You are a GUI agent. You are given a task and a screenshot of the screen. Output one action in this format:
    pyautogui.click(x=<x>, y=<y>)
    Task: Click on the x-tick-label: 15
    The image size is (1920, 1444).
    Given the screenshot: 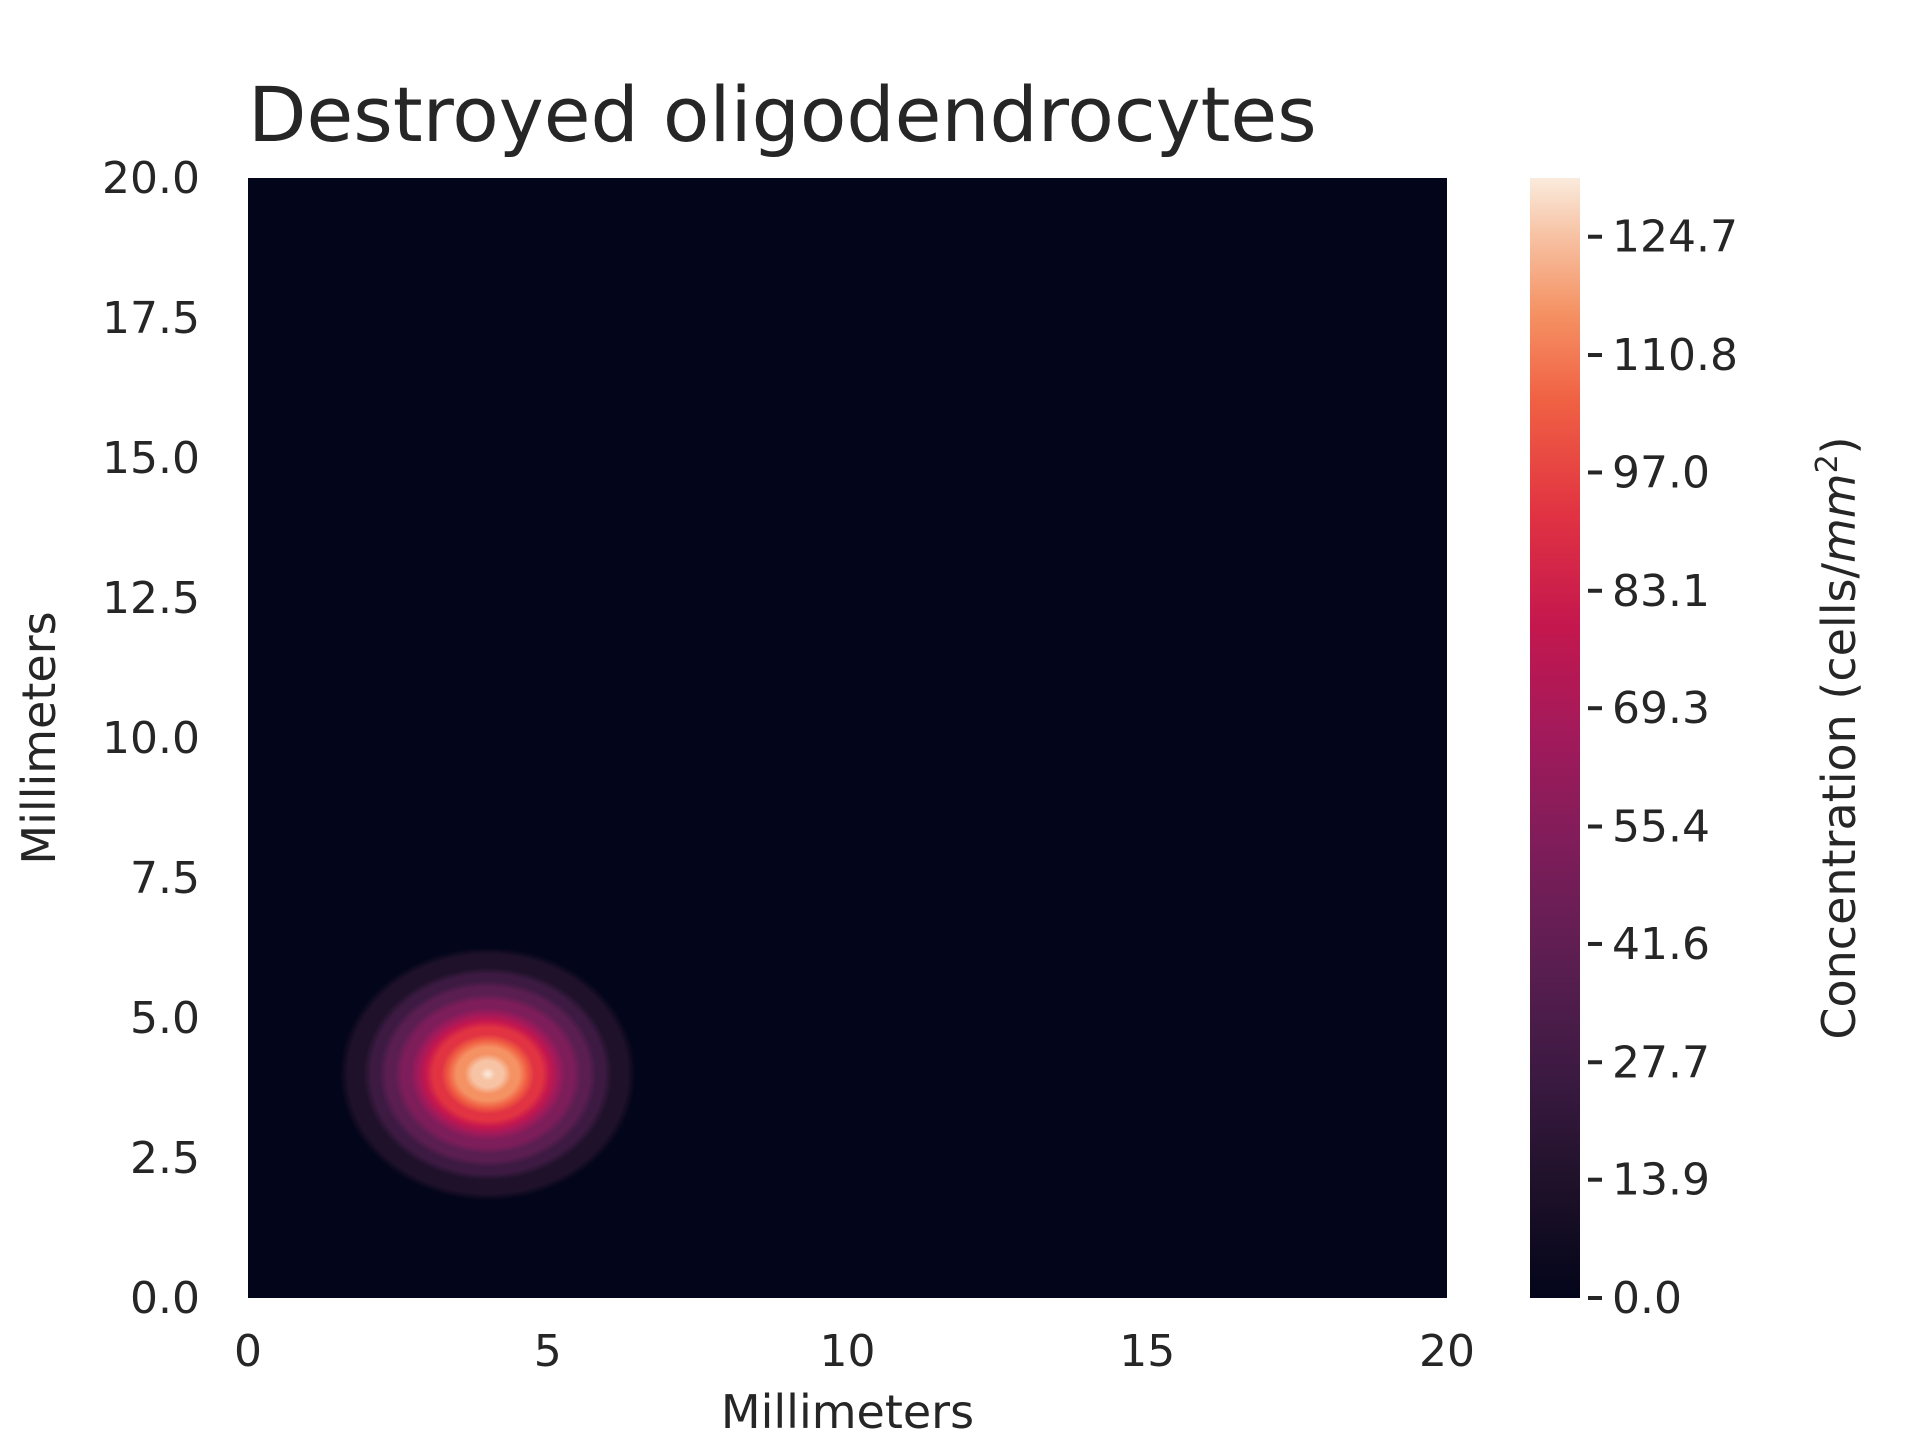 What is the action you would take?
    pyautogui.click(x=1147, y=1351)
    